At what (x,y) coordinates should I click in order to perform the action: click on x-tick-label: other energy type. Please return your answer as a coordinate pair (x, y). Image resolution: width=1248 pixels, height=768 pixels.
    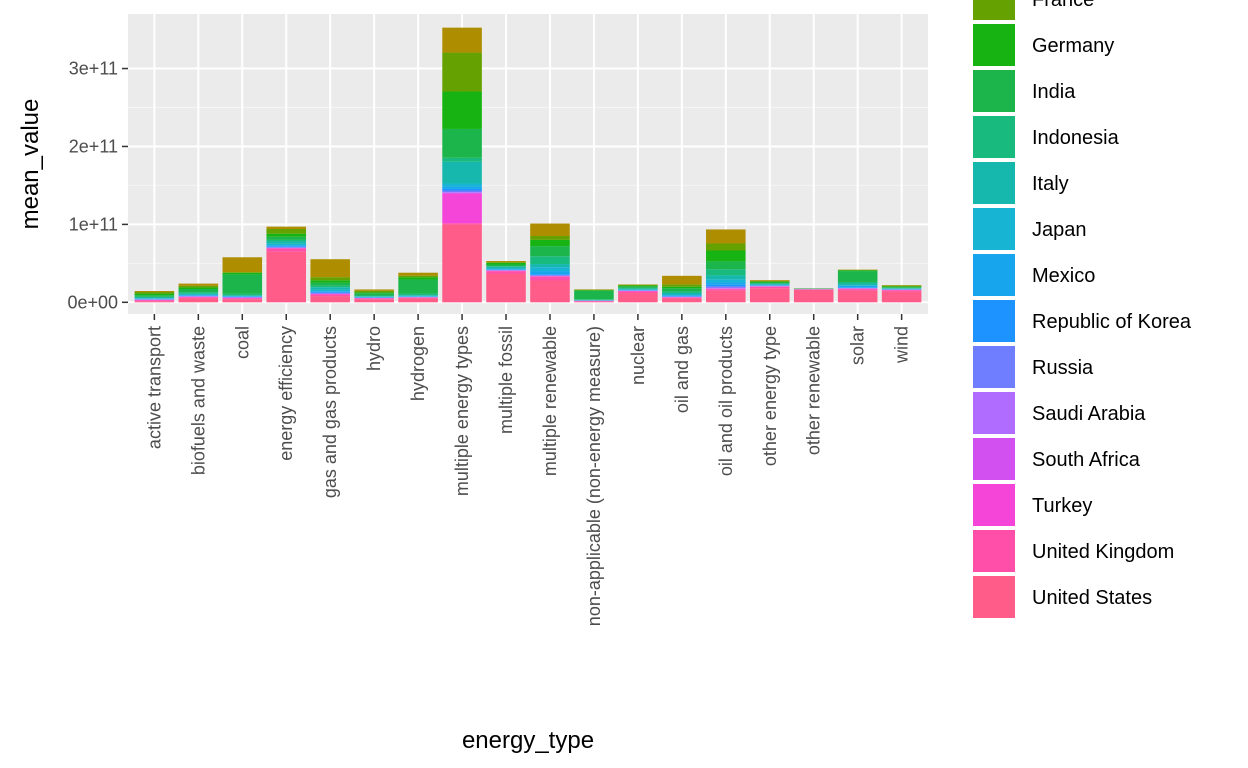
    Looking at the image, I should click on (770, 396).